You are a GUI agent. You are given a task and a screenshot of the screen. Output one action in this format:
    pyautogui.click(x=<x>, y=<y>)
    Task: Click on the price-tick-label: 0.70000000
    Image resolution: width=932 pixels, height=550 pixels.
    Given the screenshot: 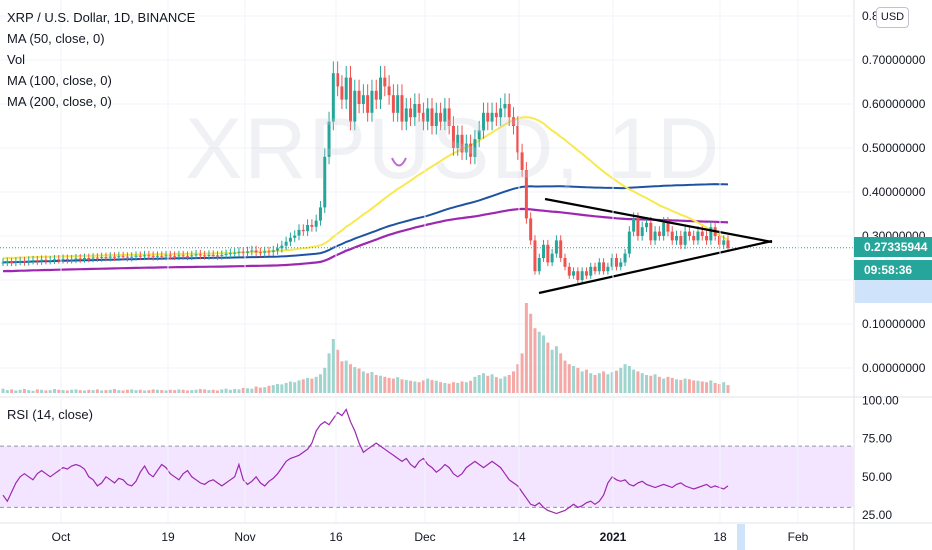 What is the action you would take?
    pyautogui.click(x=894, y=60)
    